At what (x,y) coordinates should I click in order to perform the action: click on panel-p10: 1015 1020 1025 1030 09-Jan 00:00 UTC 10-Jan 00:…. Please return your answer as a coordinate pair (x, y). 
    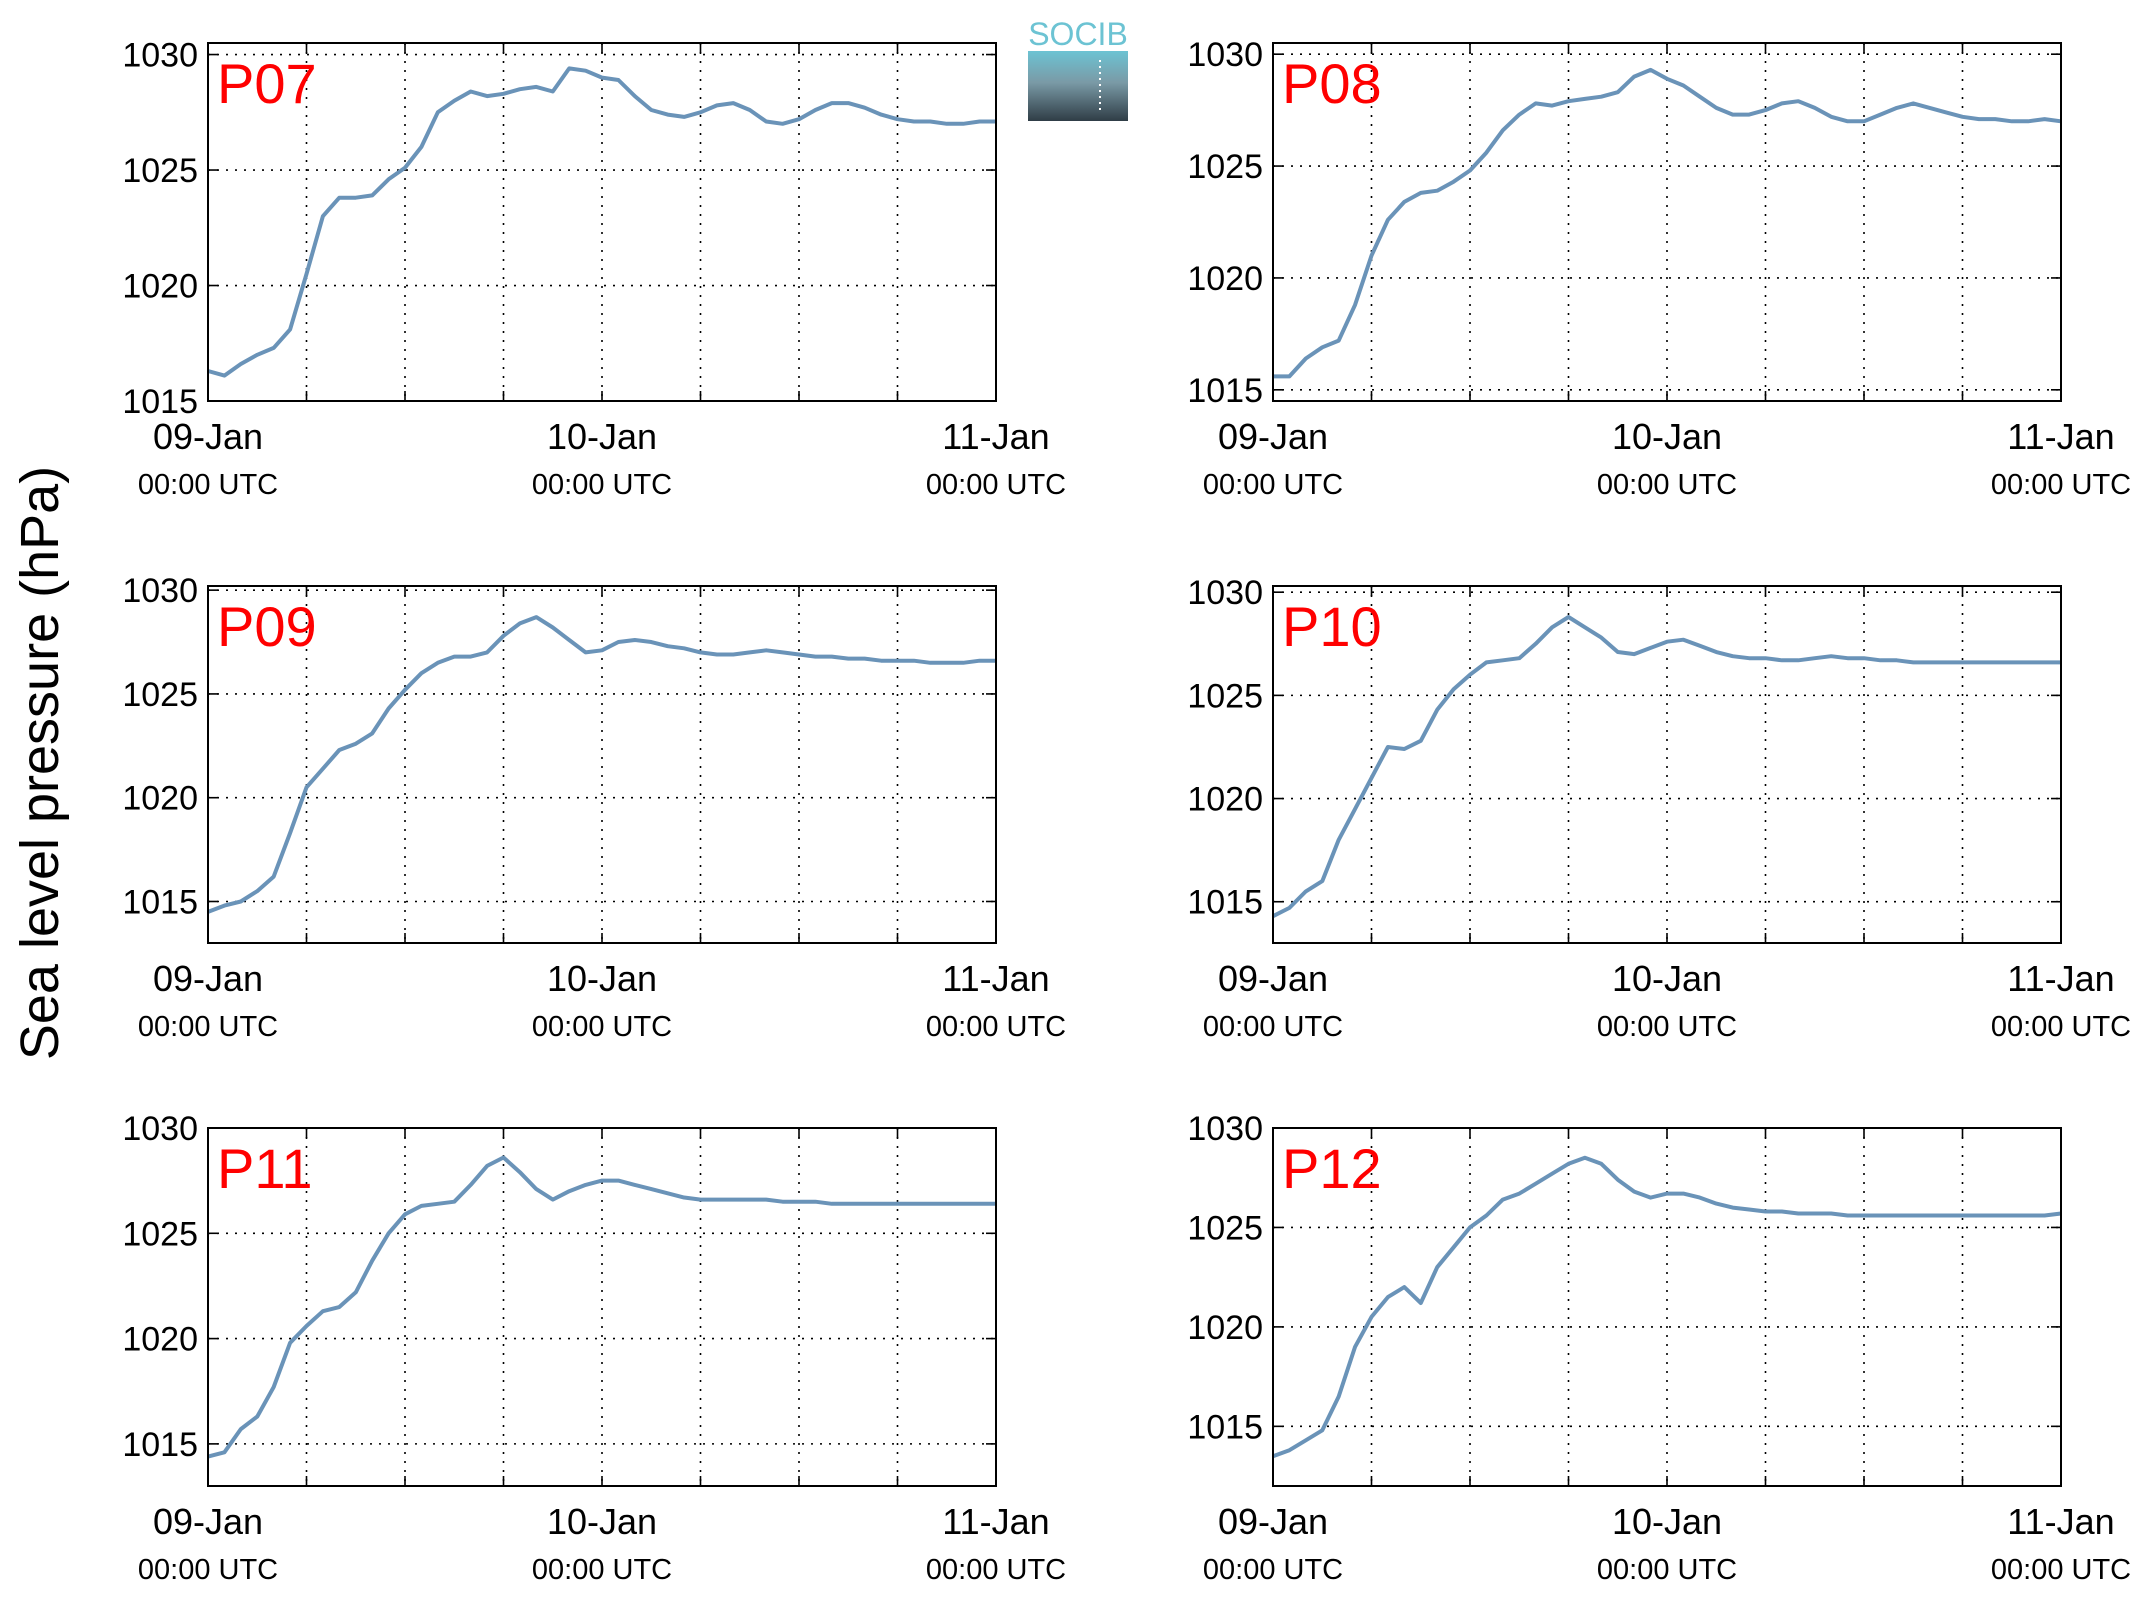
    Looking at the image, I should click on (1659, 808).